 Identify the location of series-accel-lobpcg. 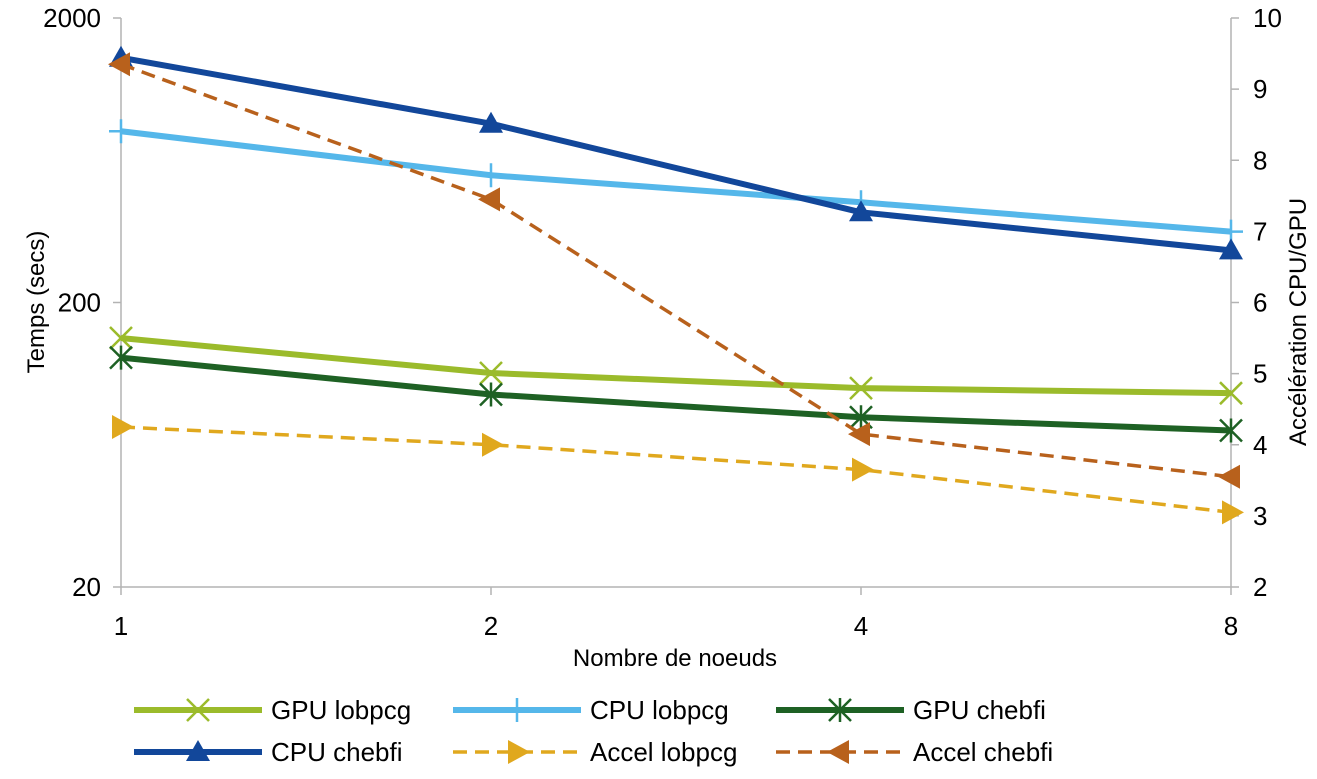
(678, 469).